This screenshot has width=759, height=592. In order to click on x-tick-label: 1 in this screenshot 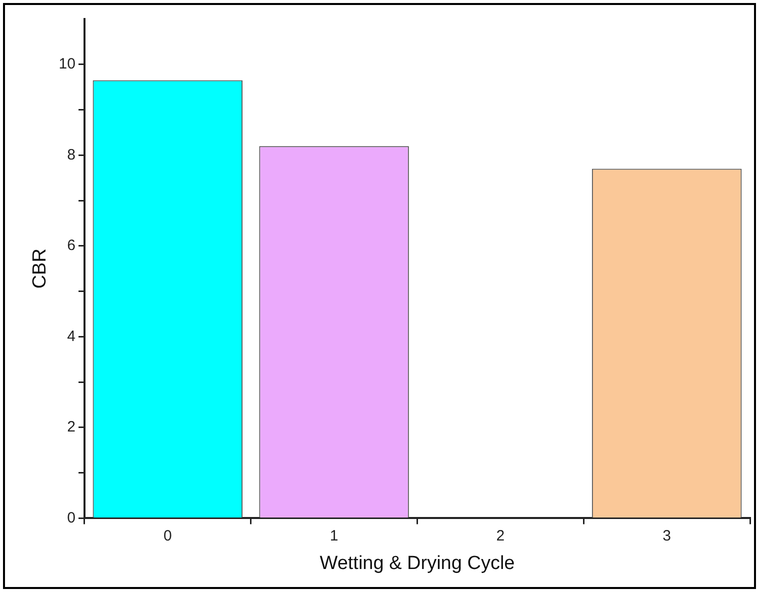, I will do `click(334, 535)`.